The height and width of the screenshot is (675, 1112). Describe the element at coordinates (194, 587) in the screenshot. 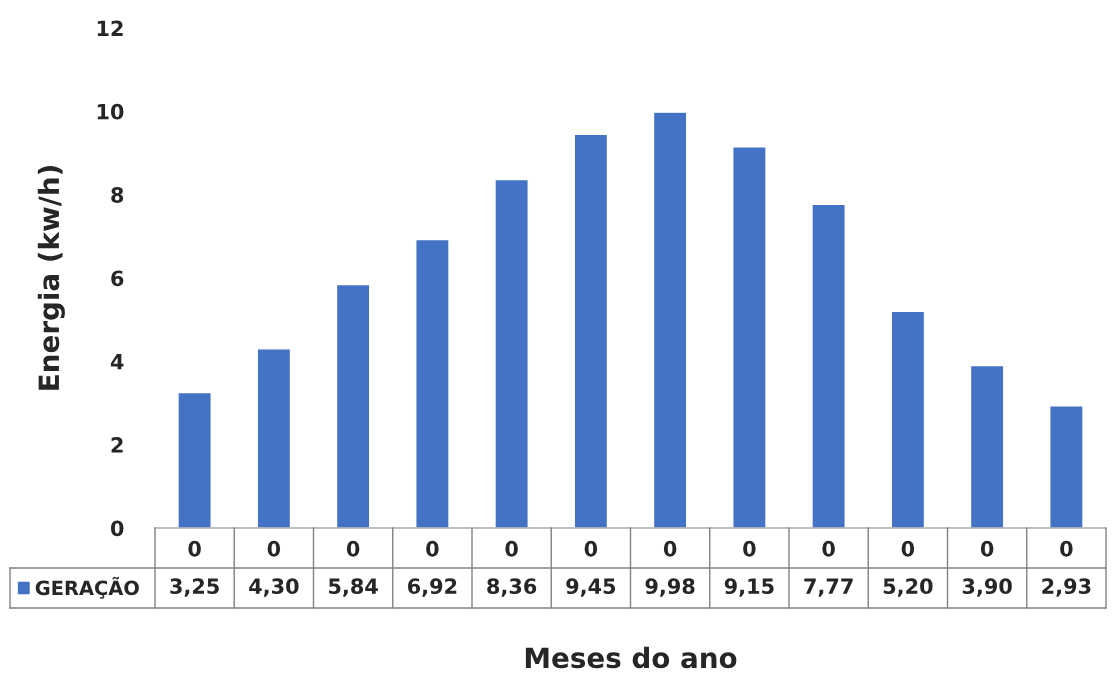

I see `data-label: 3,25` at that location.